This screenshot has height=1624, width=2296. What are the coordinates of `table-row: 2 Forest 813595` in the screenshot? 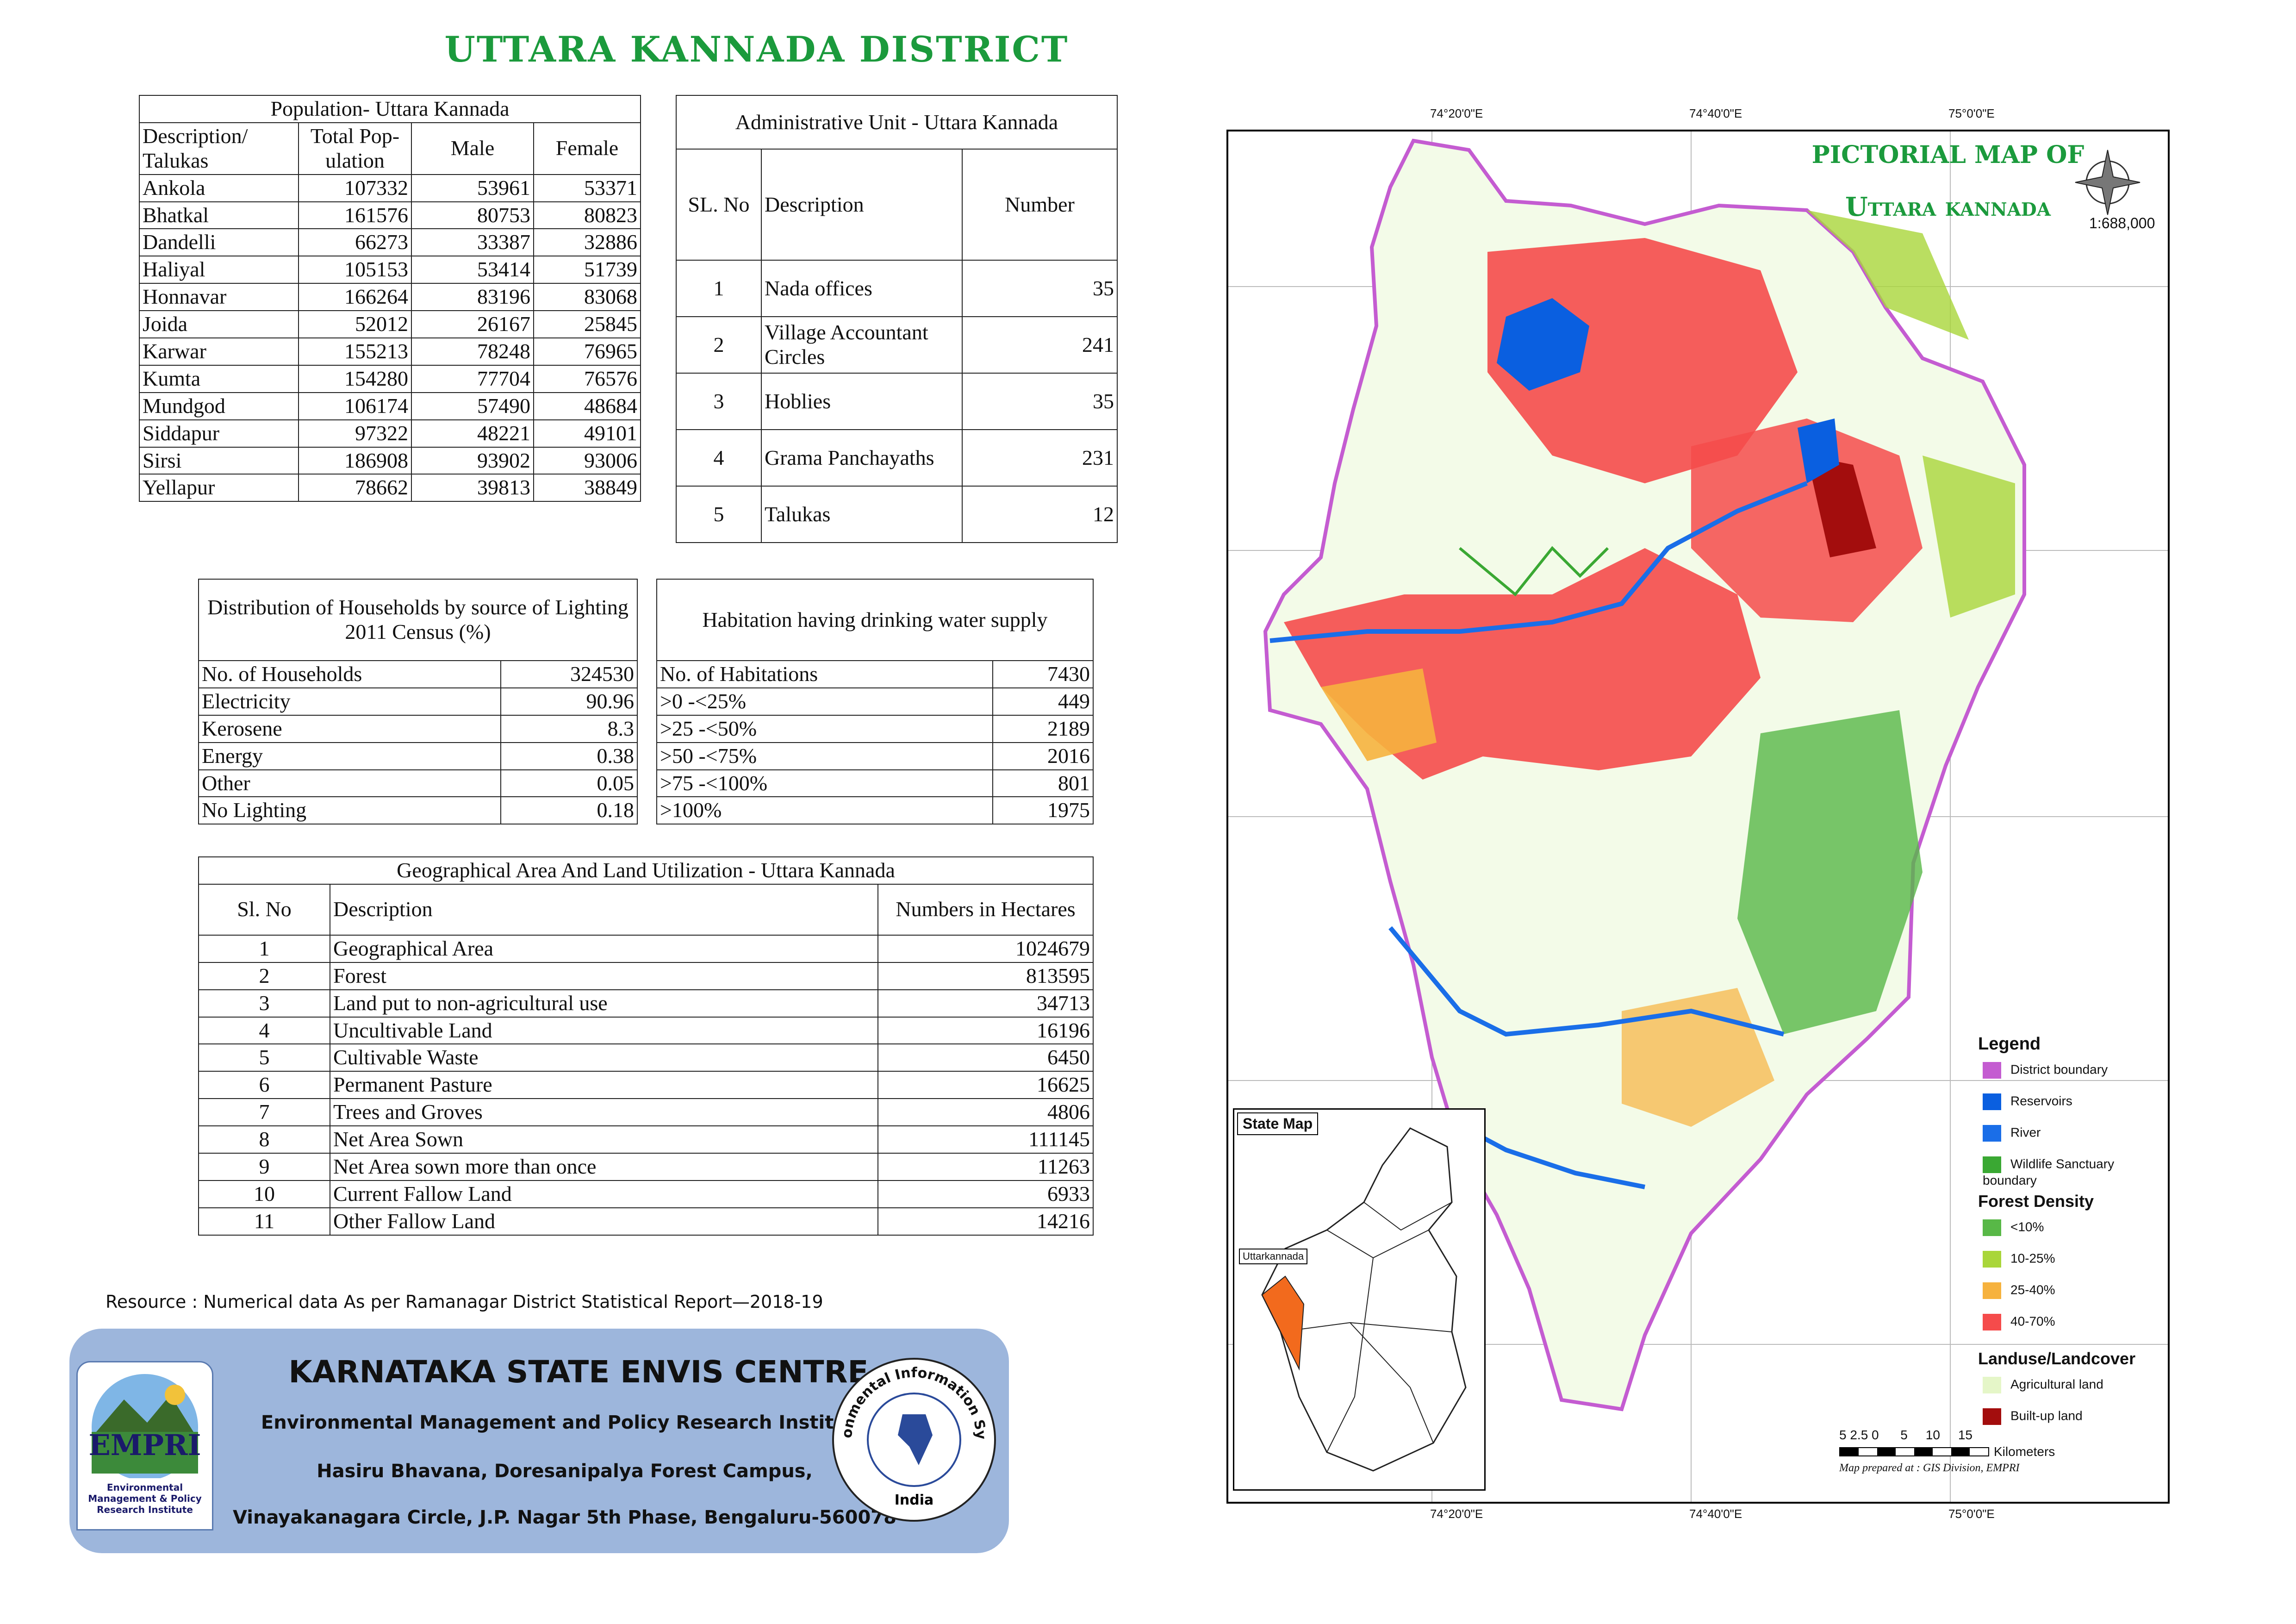 It's located at (646, 976).